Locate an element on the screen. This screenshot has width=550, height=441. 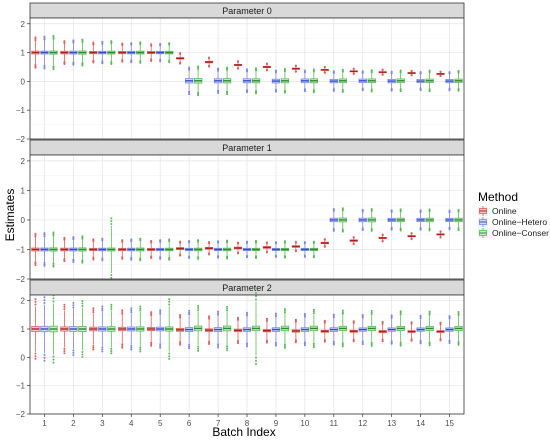
x-tick-label: 7 is located at coordinates (218, 423).